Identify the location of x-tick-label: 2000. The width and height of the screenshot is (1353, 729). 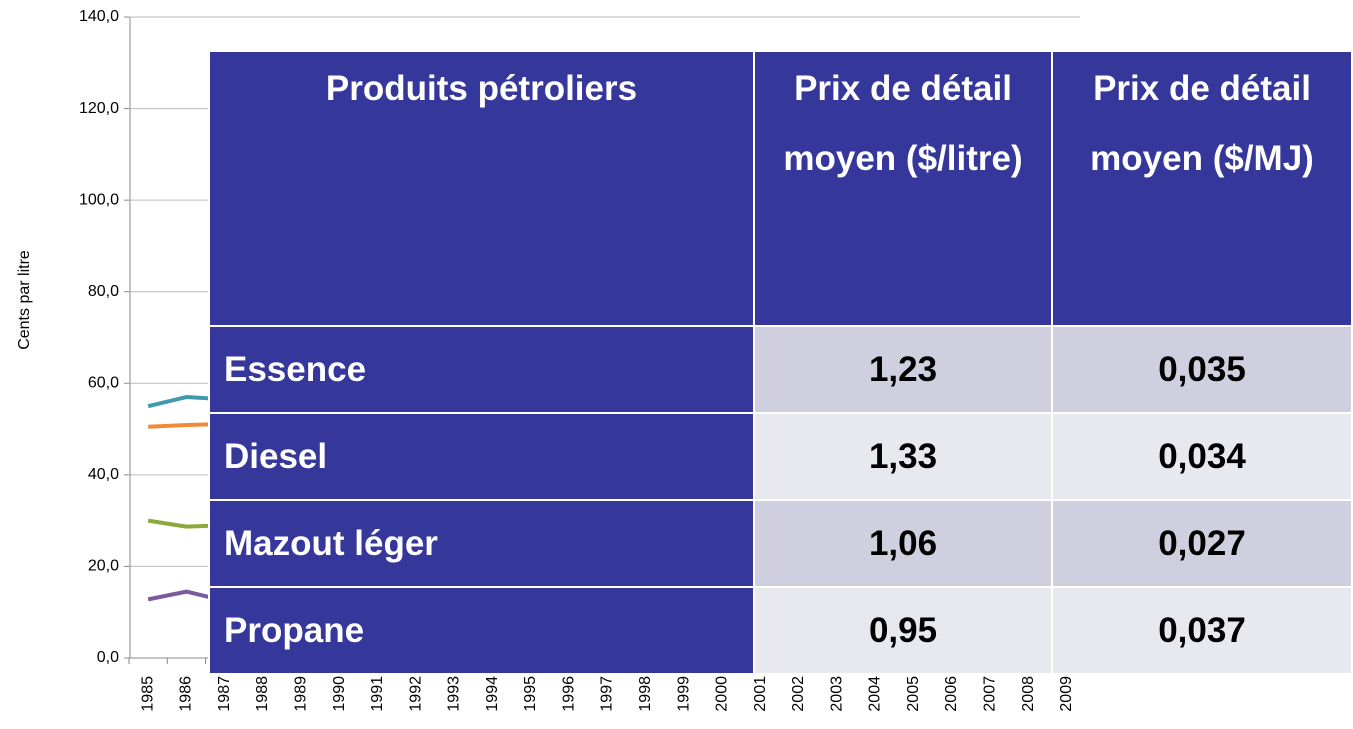
(722, 694).